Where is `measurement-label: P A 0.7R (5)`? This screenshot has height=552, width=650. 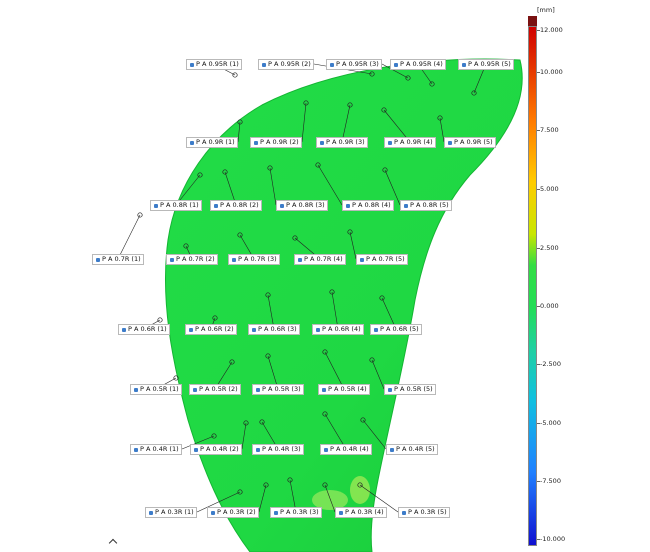
measurement-label: P A 0.7R (5) is located at coordinates (382, 259).